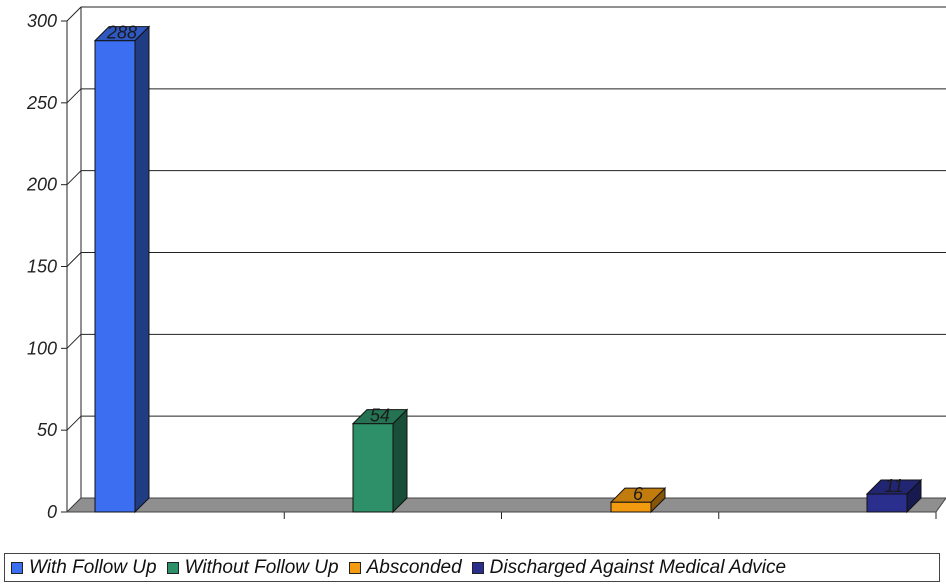  I want to click on y-axis-ticks: 0 50 100 150 200 250 300, so click(41, 266).